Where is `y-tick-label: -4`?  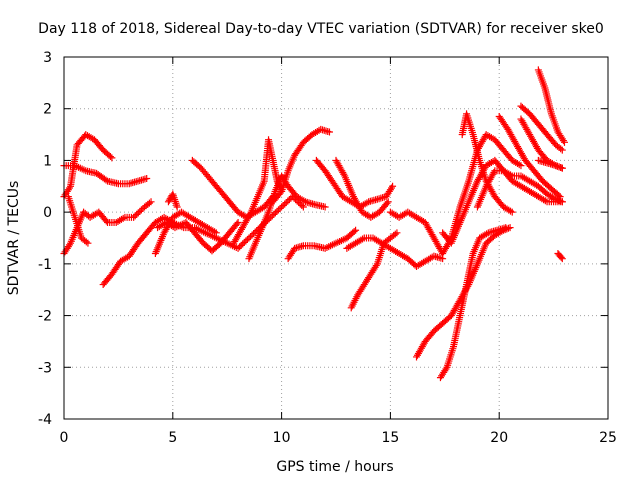
y-tick-label: -4 is located at coordinates (45, 420).